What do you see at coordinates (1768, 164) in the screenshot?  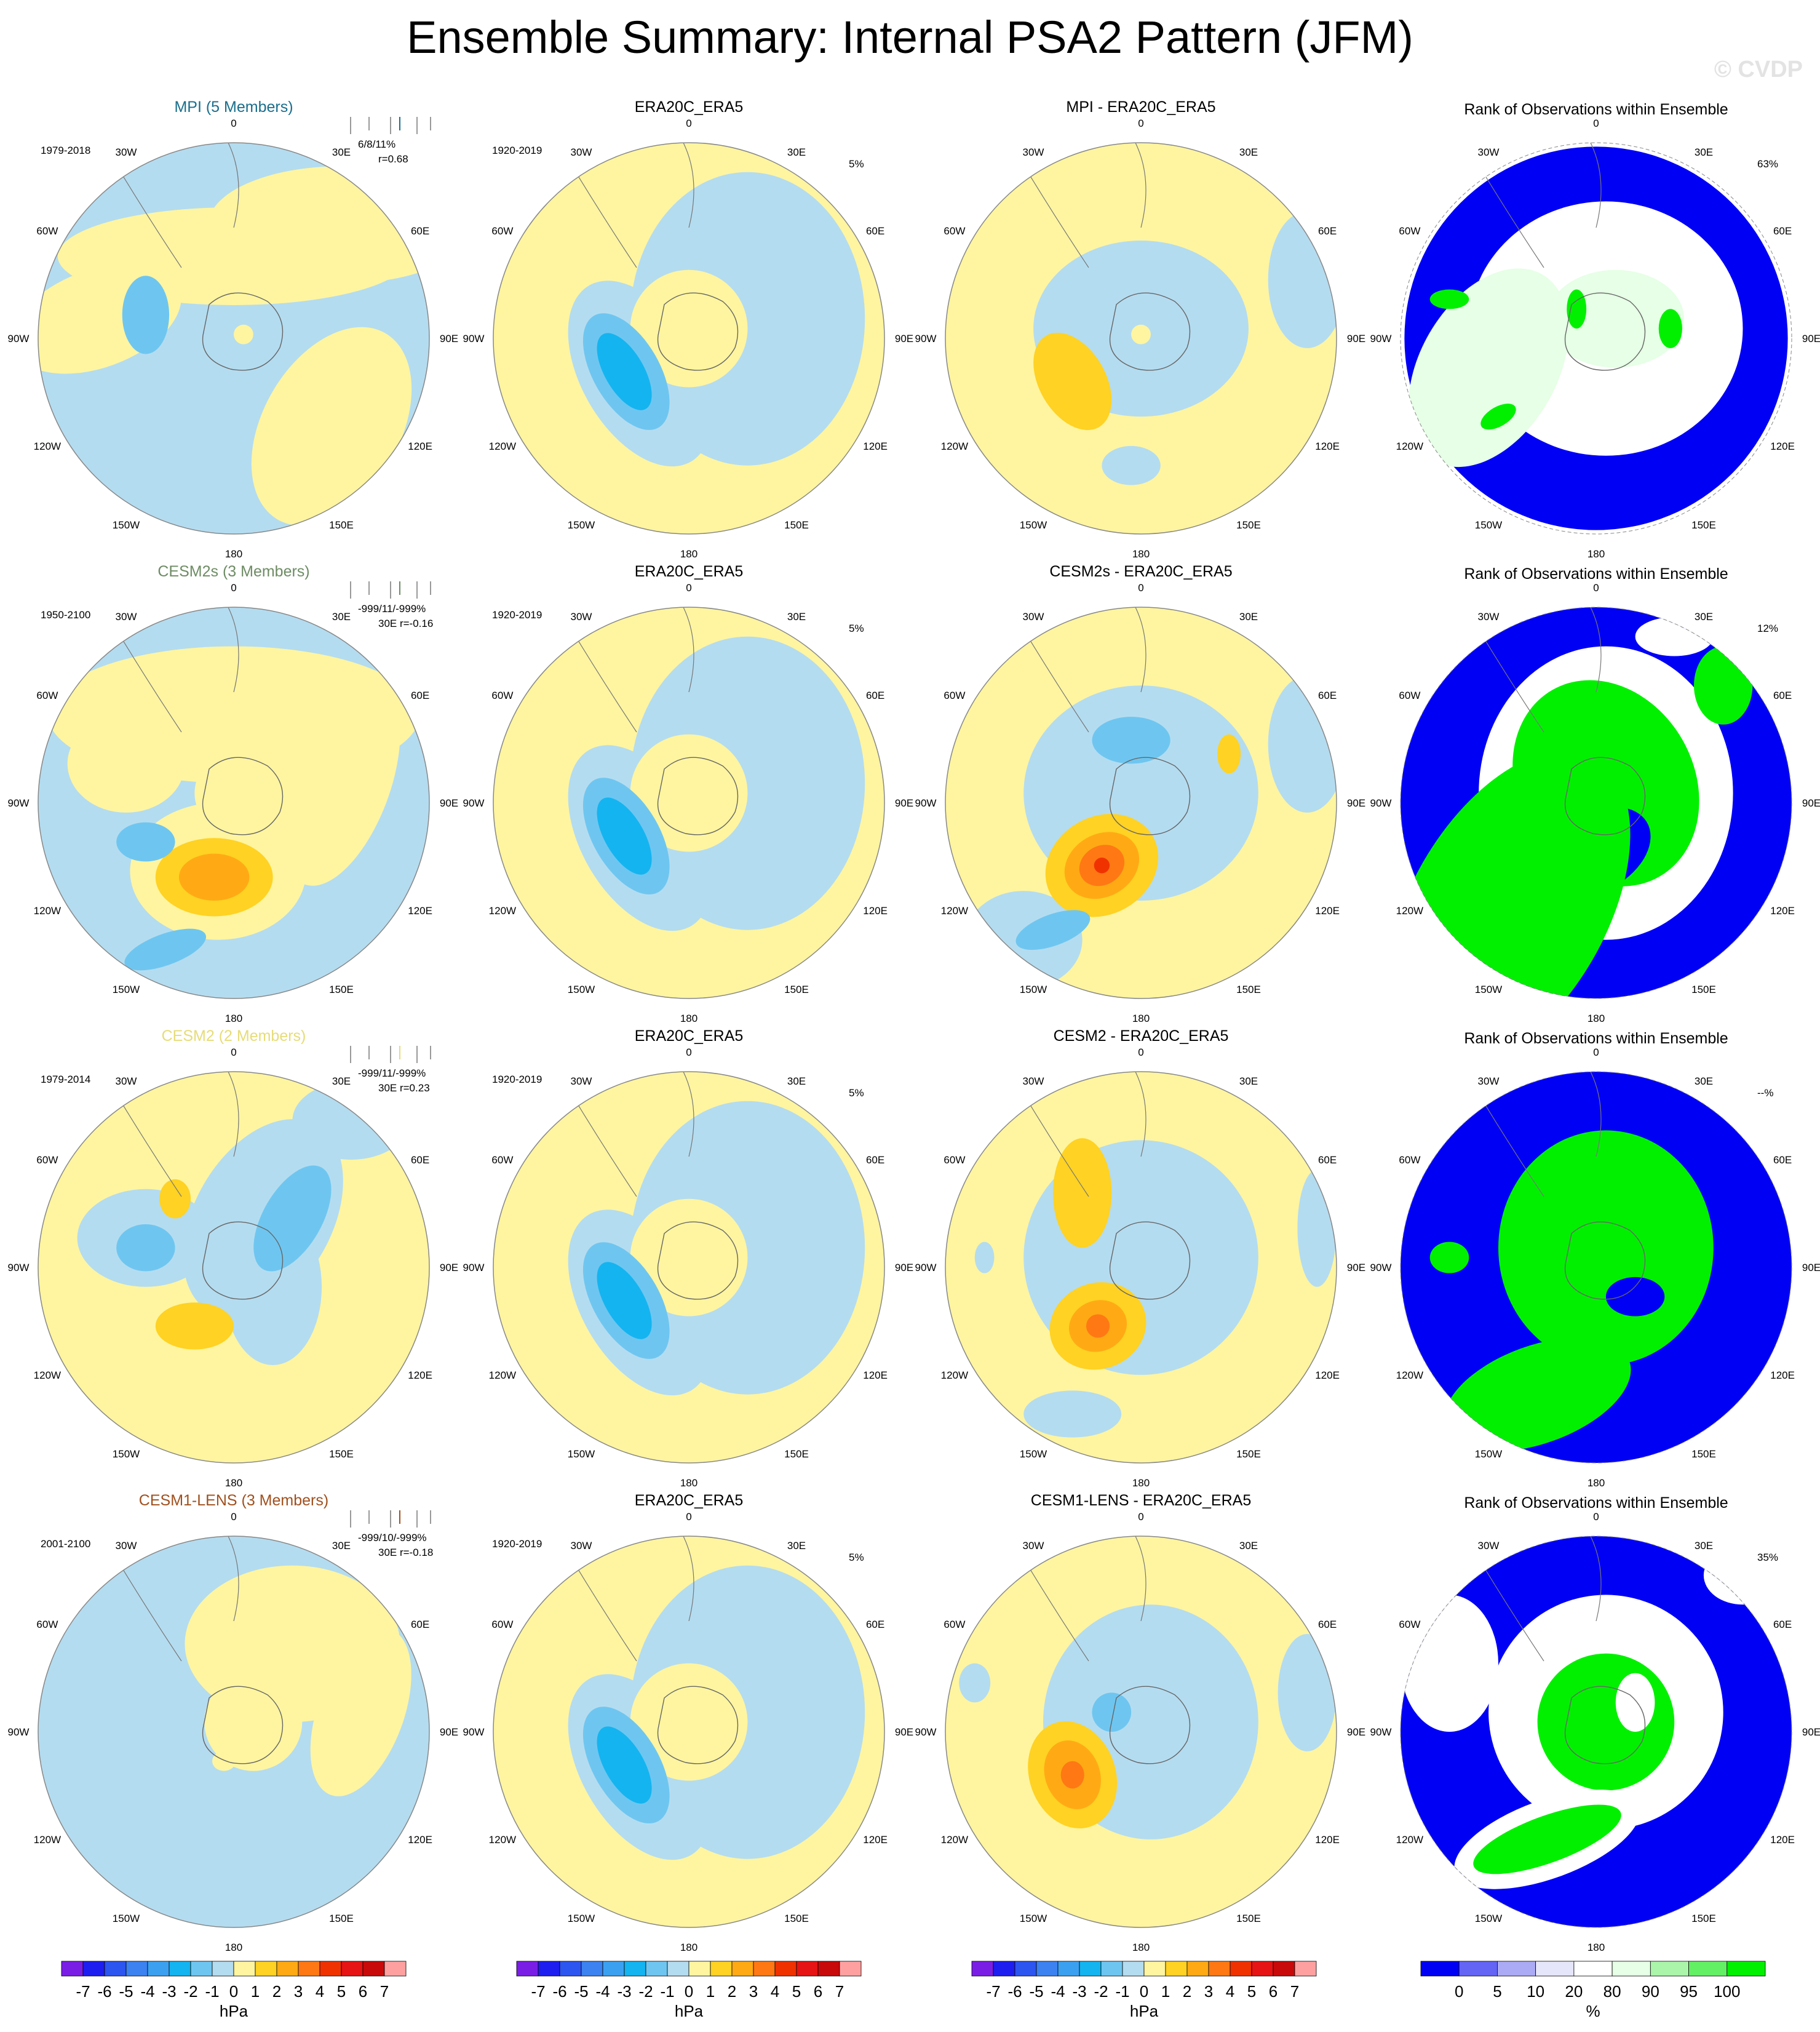 I see `percent-label: 63%` at bounding box center [1768, 164].